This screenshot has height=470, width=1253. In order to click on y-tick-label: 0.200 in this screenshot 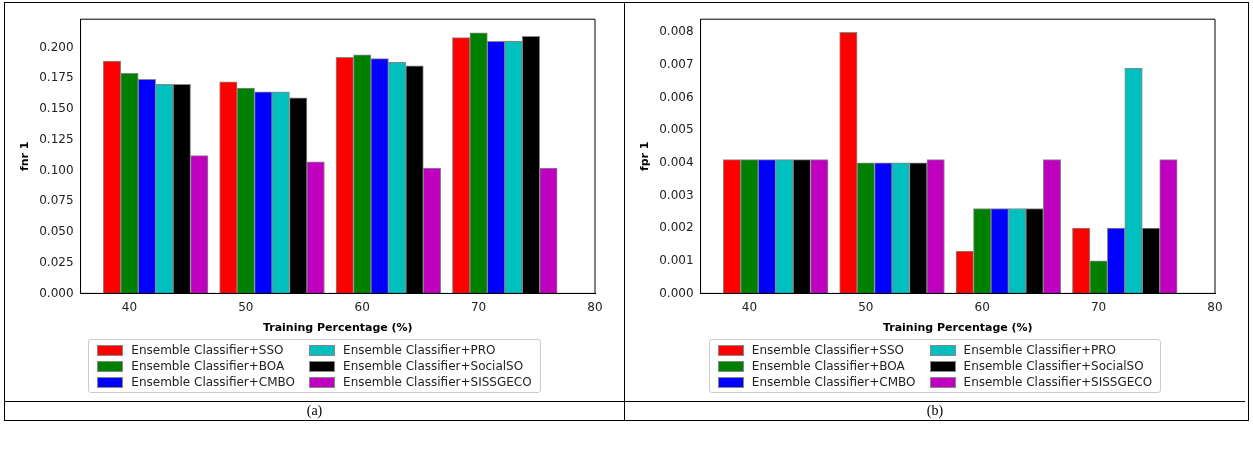, I will do `click(56, 46)`.